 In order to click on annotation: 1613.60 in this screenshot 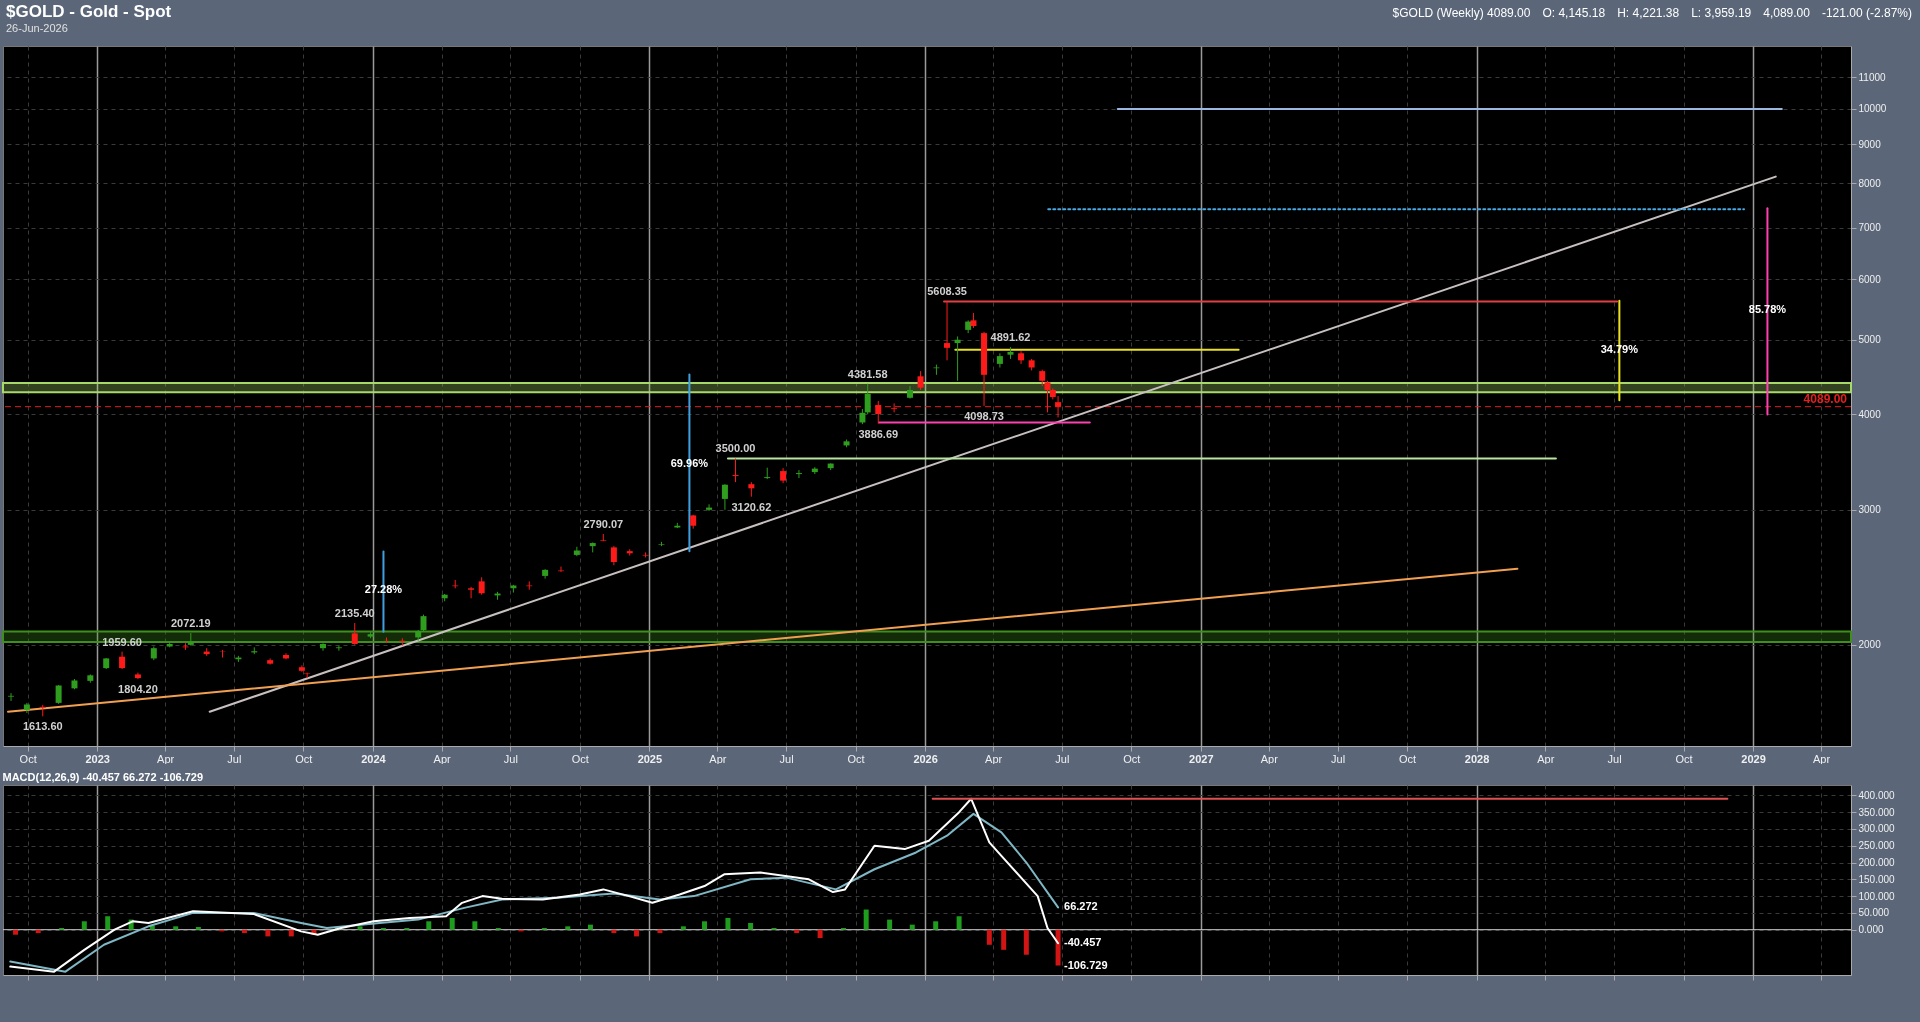, I will do `click(42, 726)`.